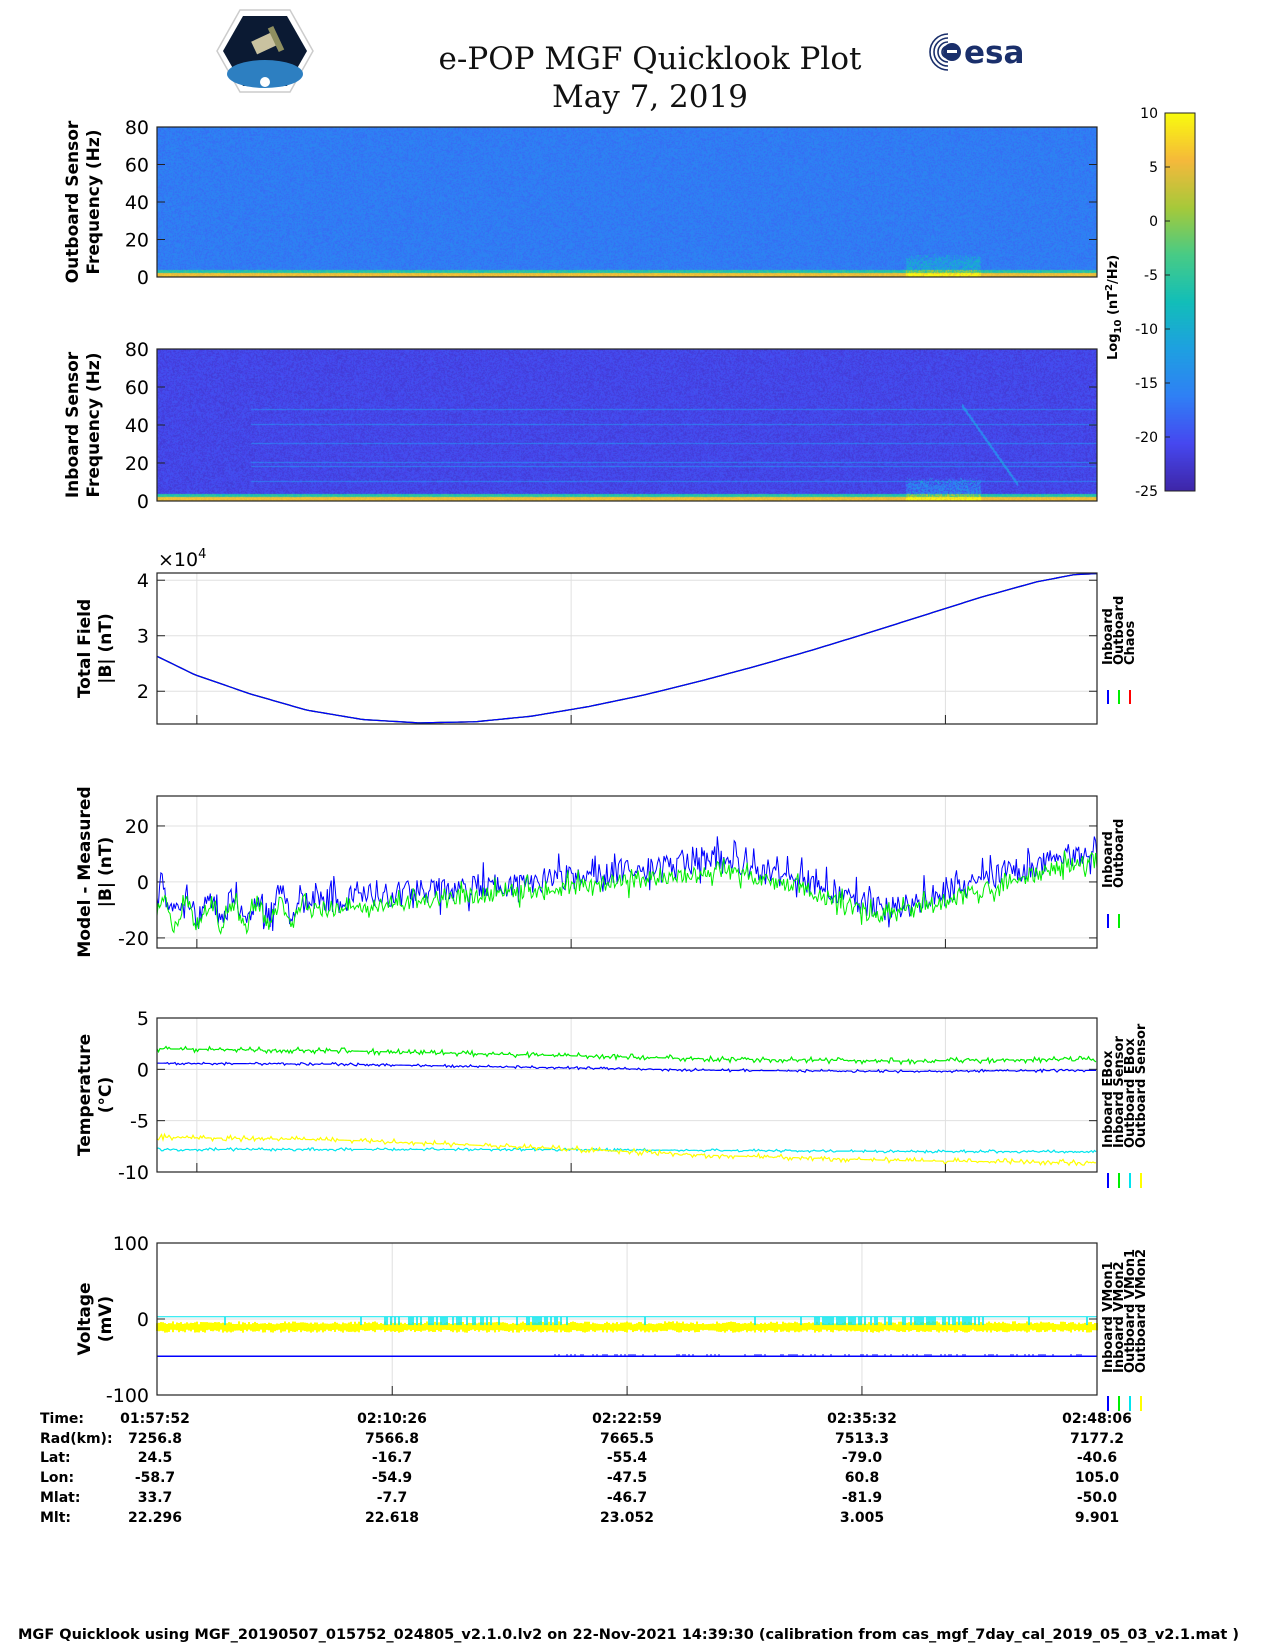  Describe the element at coordinates (57, 1478) in the screenshot. I see `ephemeris-row-label: Lon:` at that location.